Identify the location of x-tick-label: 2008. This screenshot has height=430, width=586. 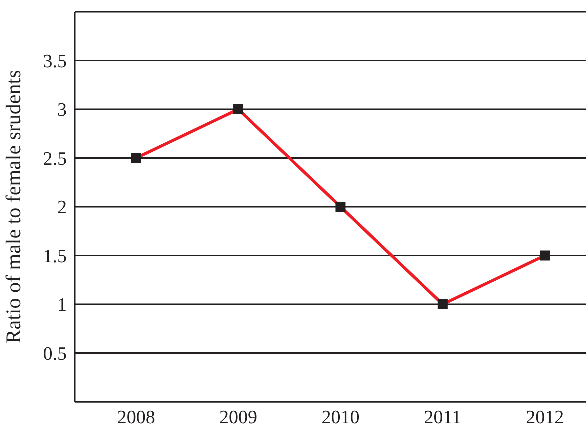
(136, 417).